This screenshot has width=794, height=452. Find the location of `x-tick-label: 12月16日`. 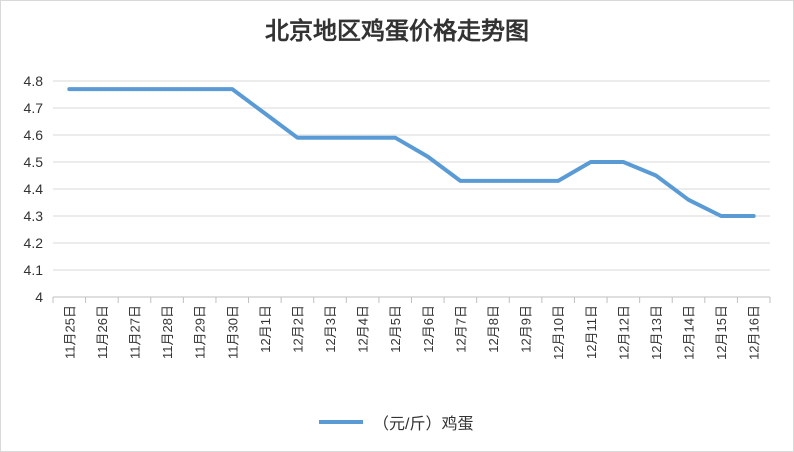

x-tick-label: 12月16日 is located at coordinates (754, 332).